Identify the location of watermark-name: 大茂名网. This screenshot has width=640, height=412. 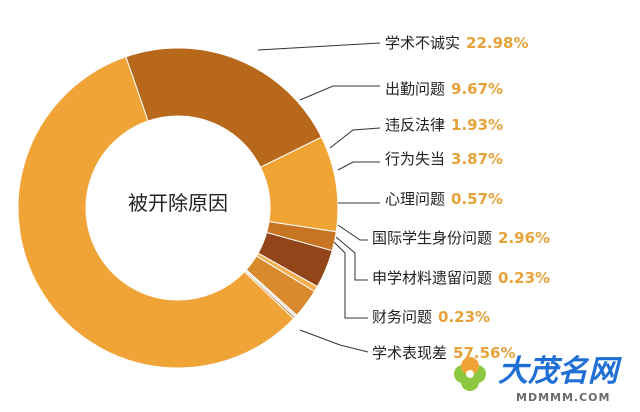
(560, 371).